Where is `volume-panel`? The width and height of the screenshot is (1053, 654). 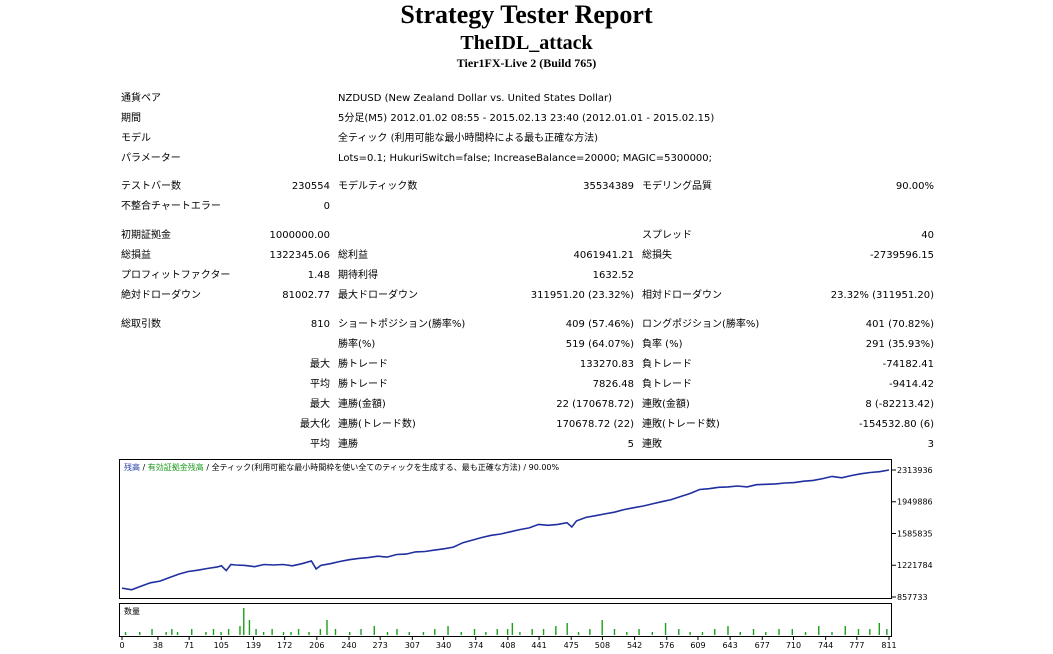
volume-panel is located at coordinates (505, 620).